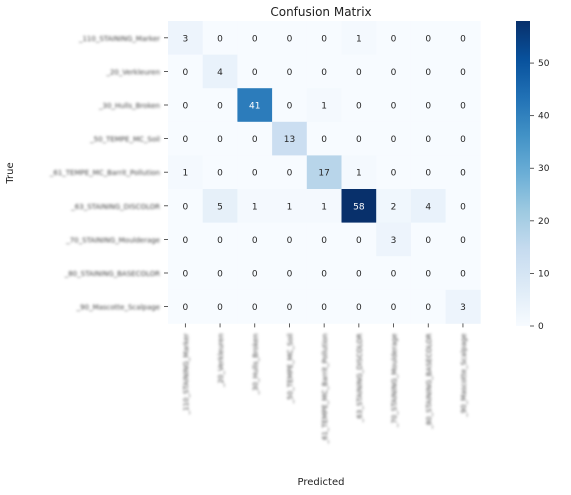 The image size is (571, 495). I want to click on column-tick-label: _110_STAINING_Marker, so click(186, 374).